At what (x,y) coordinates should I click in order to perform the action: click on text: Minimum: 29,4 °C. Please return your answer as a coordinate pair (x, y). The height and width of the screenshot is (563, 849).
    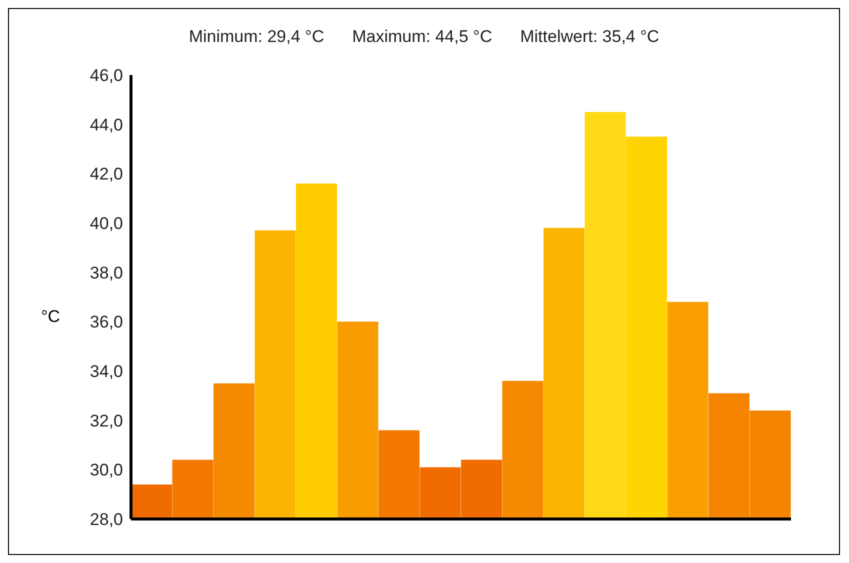
    Looking at the image, I should click on (256, 37).